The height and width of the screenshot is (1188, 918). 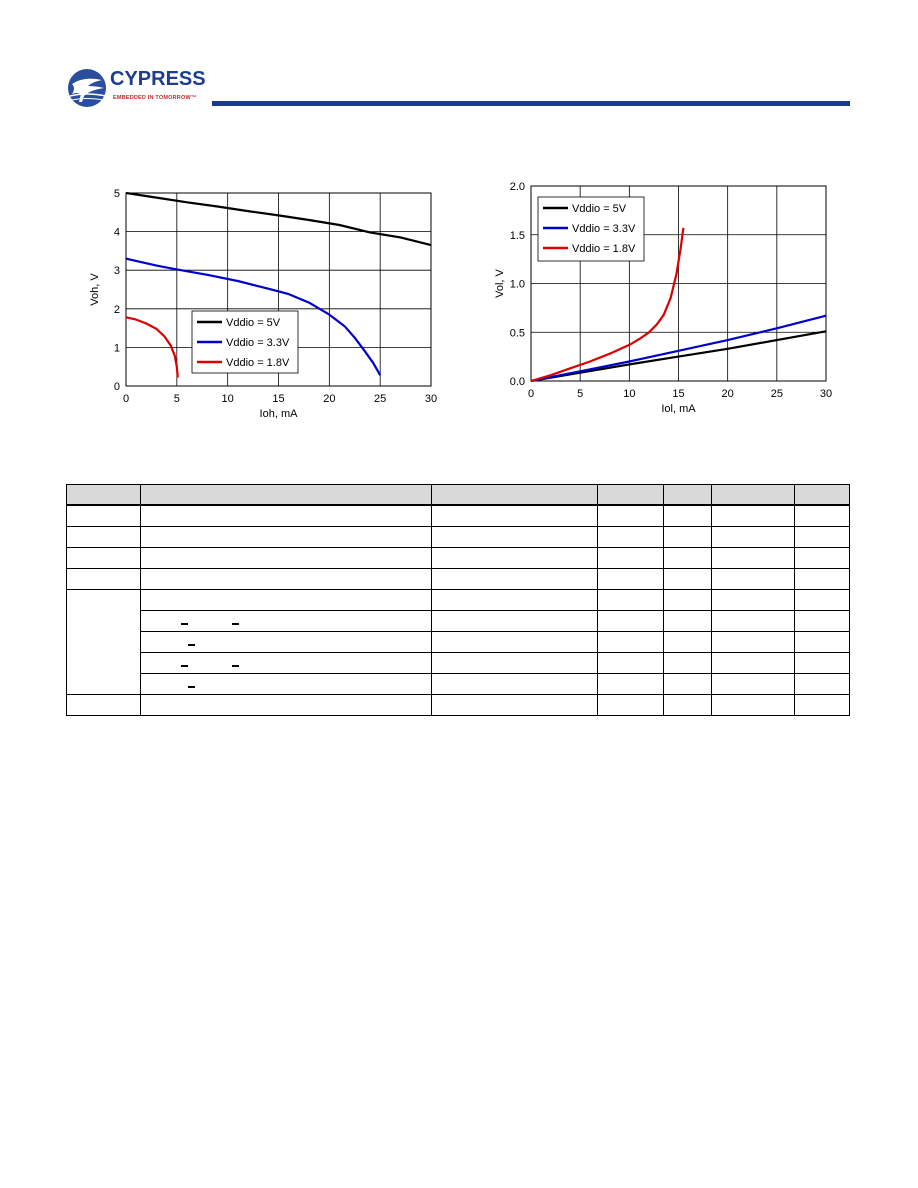 I want to click on cypress-logo: CYPRESS EMBEDDED IN TOMORROW™, so click(x=138, y=88).